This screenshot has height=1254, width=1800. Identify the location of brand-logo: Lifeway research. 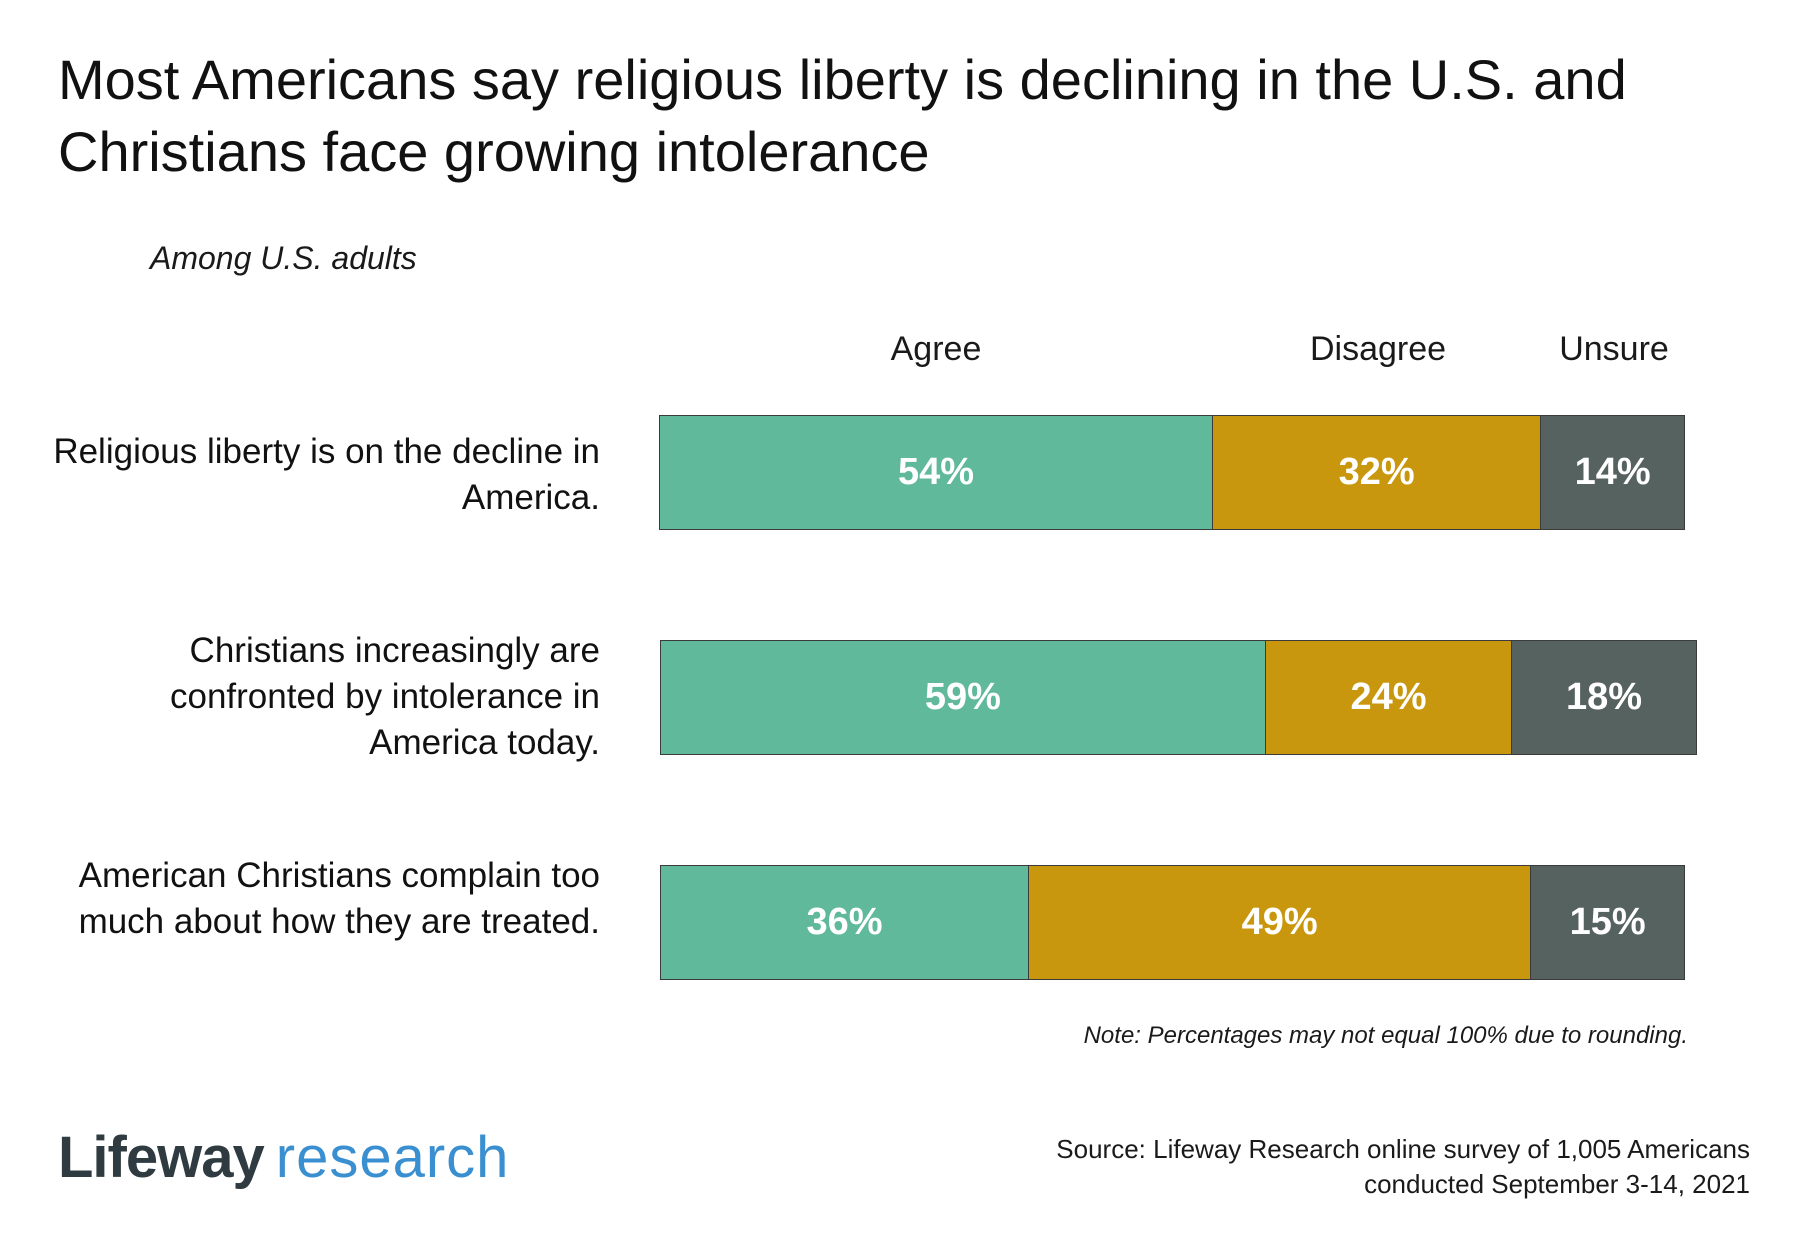
(283, 1157).